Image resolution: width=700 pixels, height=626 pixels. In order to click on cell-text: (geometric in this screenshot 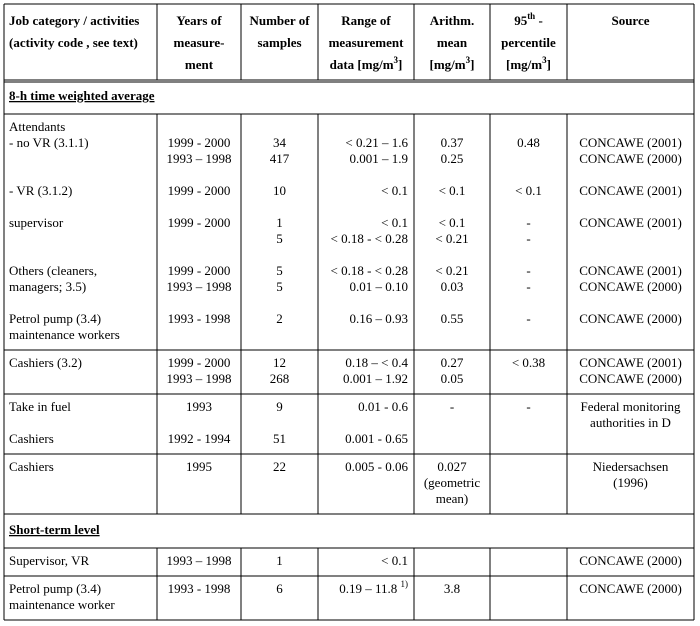, I will do `click(452, 482)`.